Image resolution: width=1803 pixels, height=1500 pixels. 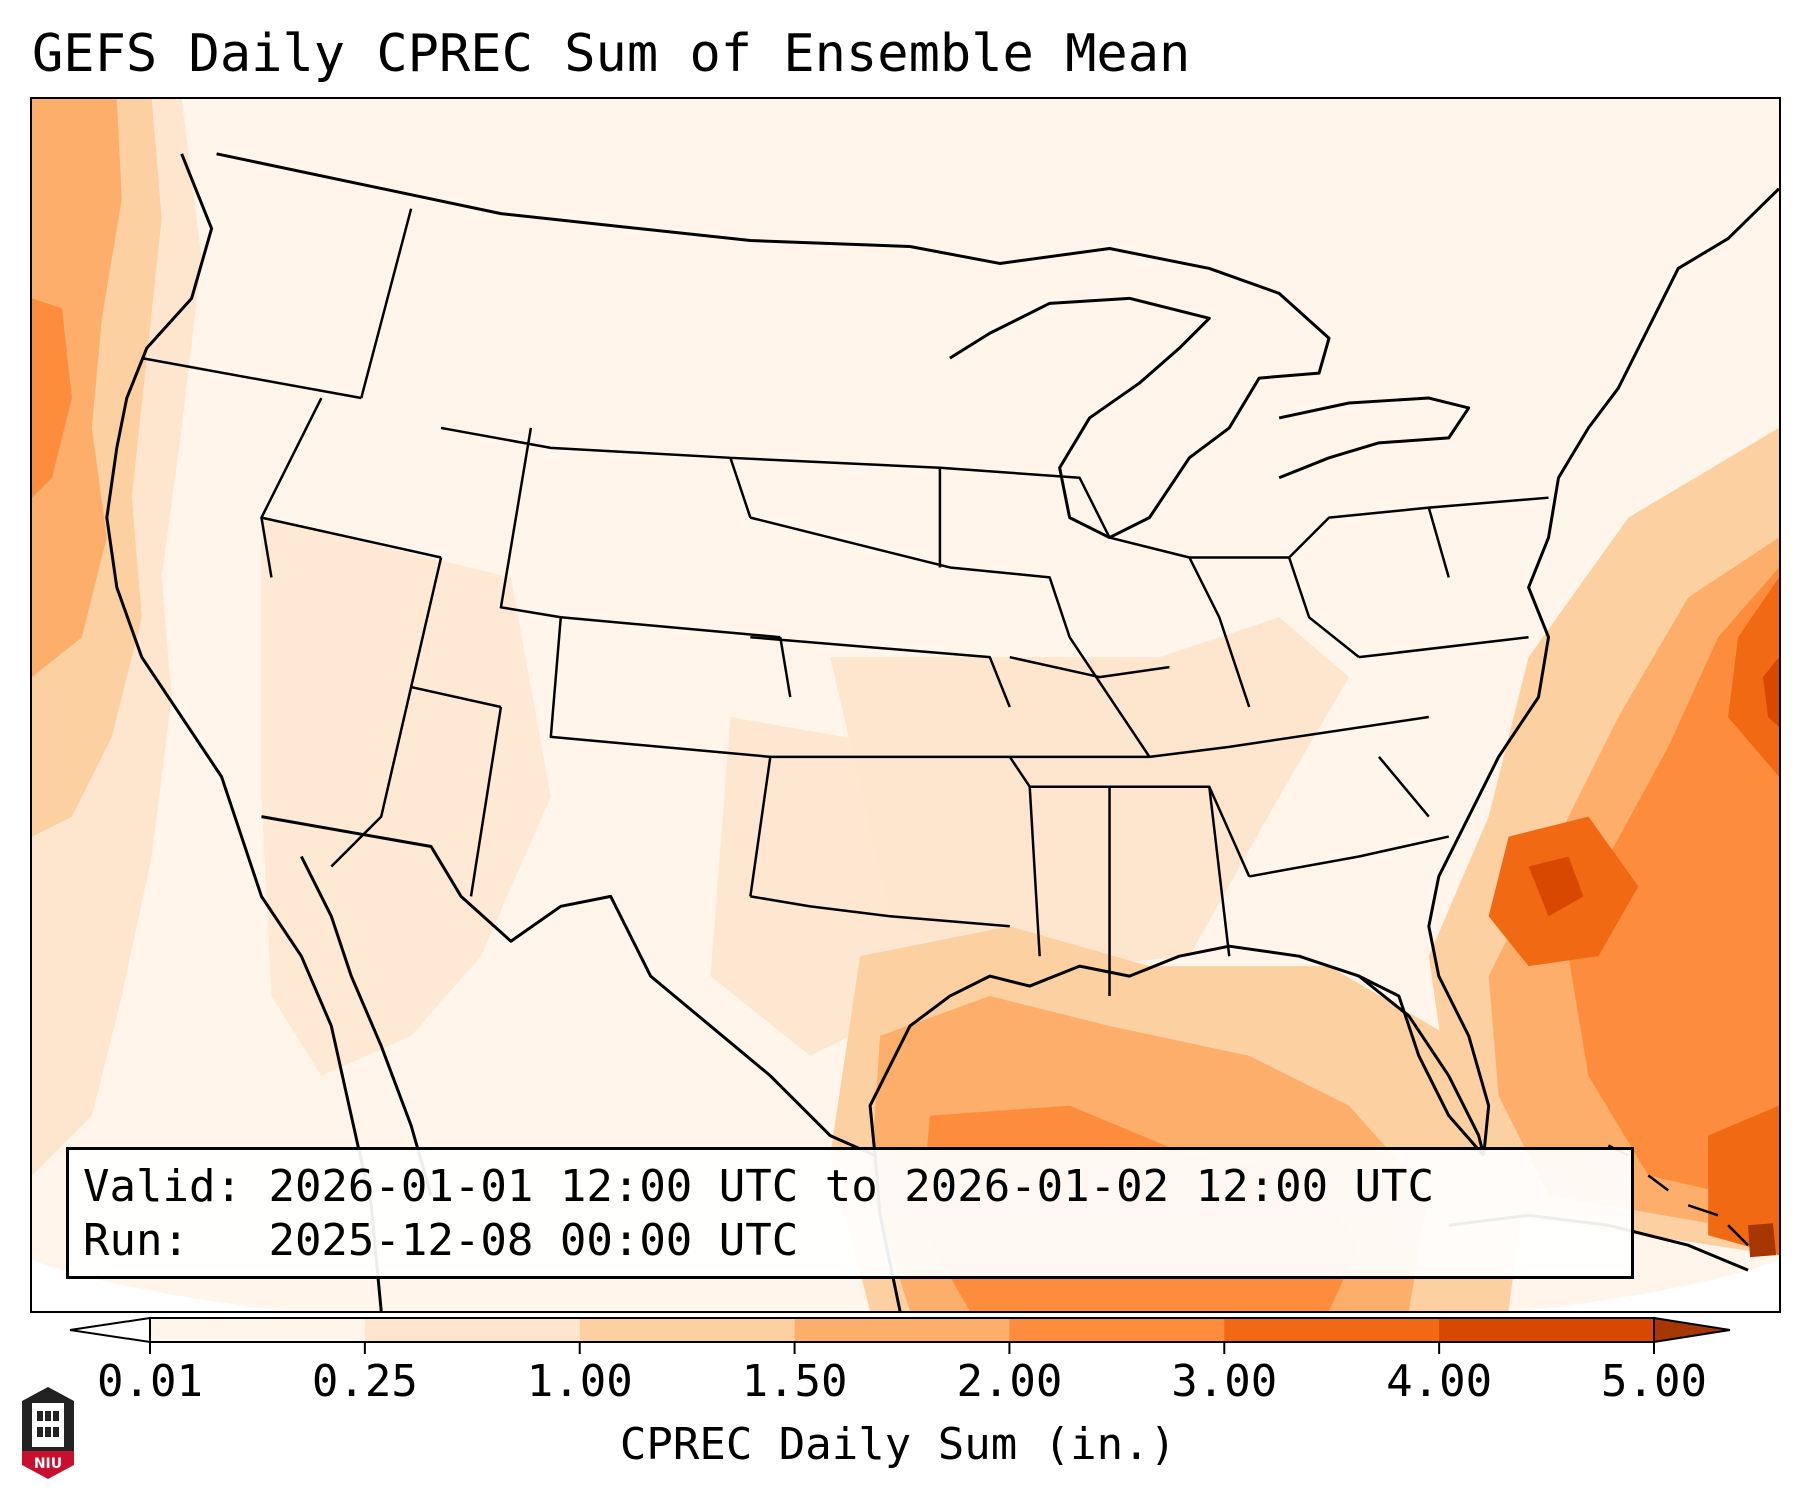 What do you see at coordinates (1654, 1381) in the screenshot?
I see `colorbar-tick-label: 5.00` at bounding box center [1654, 1381].